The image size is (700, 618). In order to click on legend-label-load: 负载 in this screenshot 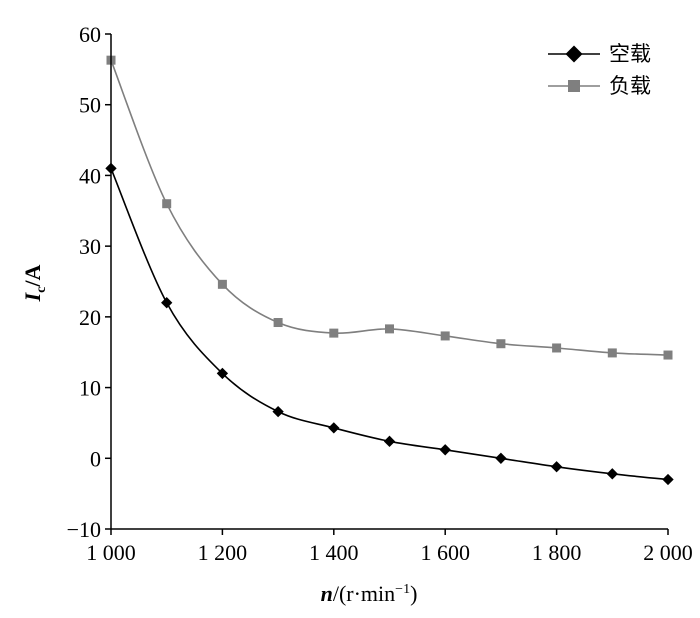, I will do `click(630, 86)`.